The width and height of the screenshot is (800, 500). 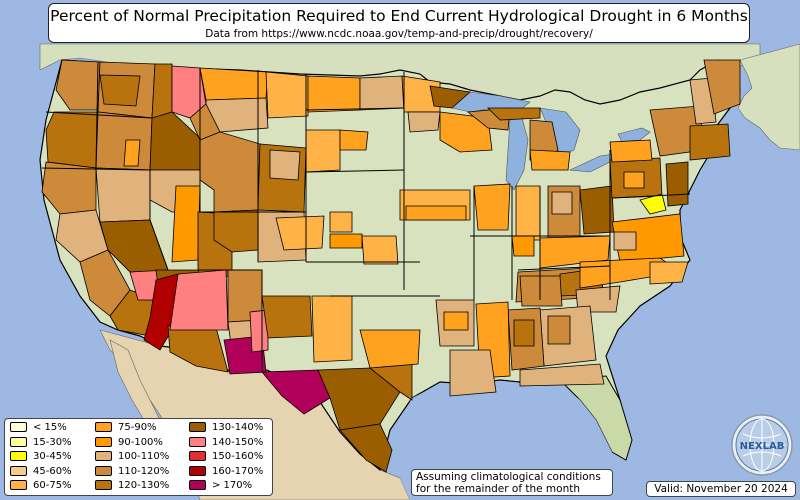 I want to click on region-ne-mid, so click(x=341, y=222).